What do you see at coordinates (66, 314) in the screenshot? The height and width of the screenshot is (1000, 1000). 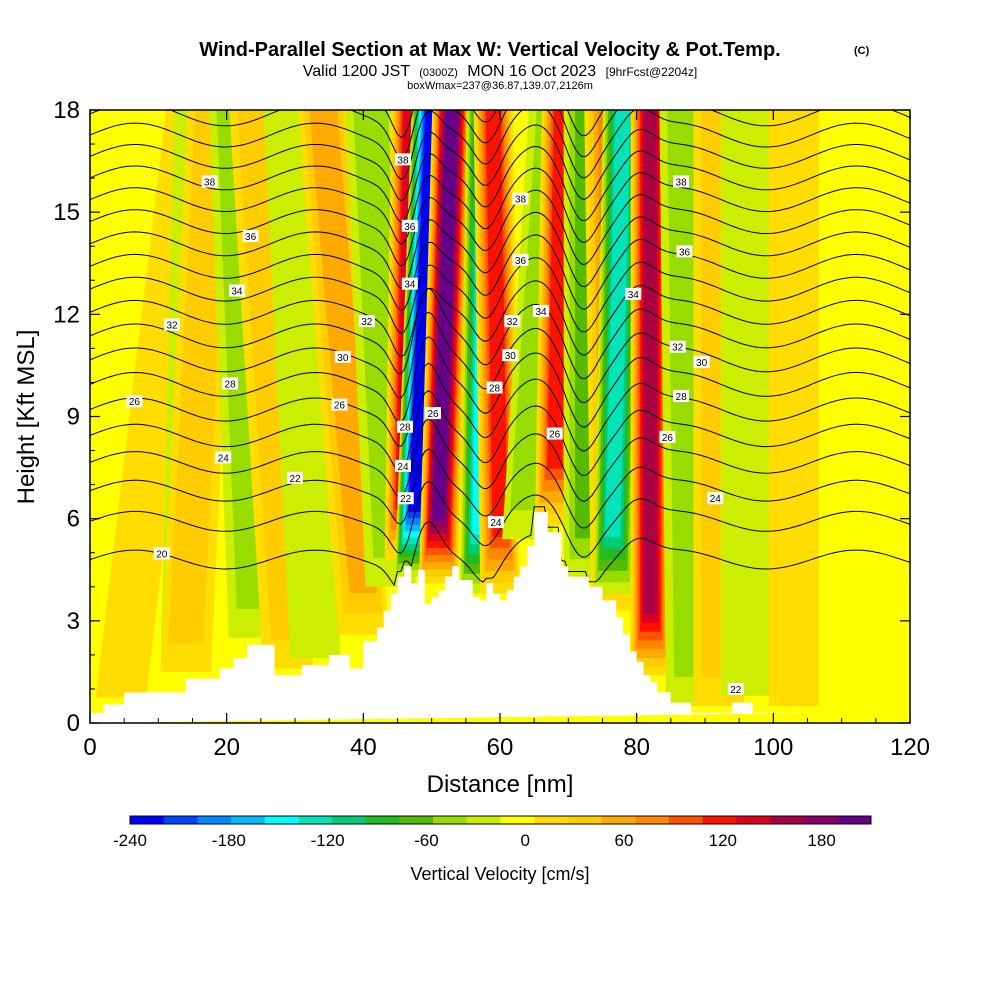 I see `y-tick-label: 12` at bounding box center [66, 314].